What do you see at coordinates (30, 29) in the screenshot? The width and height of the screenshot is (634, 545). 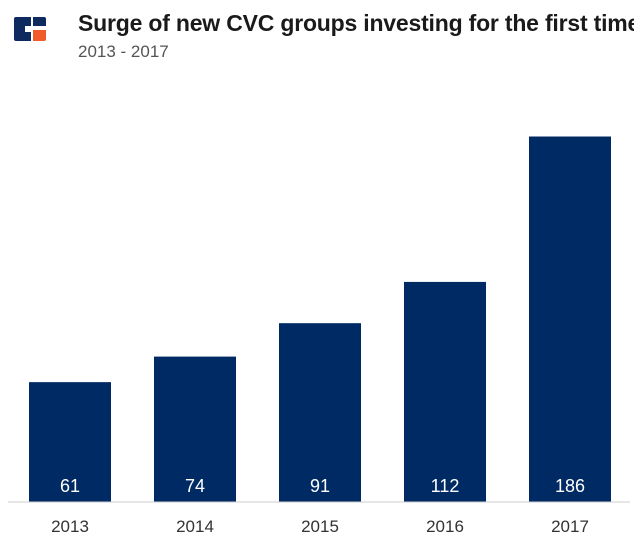 I see `cb-insights-logo-icon` at bounding box center [30, 29].